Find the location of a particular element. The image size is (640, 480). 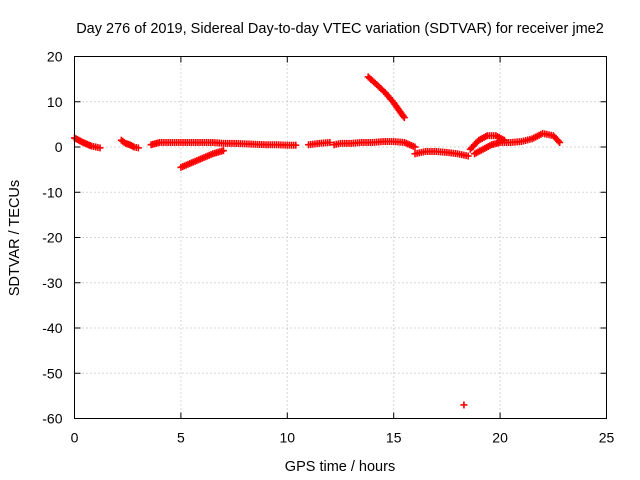

x-tick-label: 5 is located at coordinates (181, 438).